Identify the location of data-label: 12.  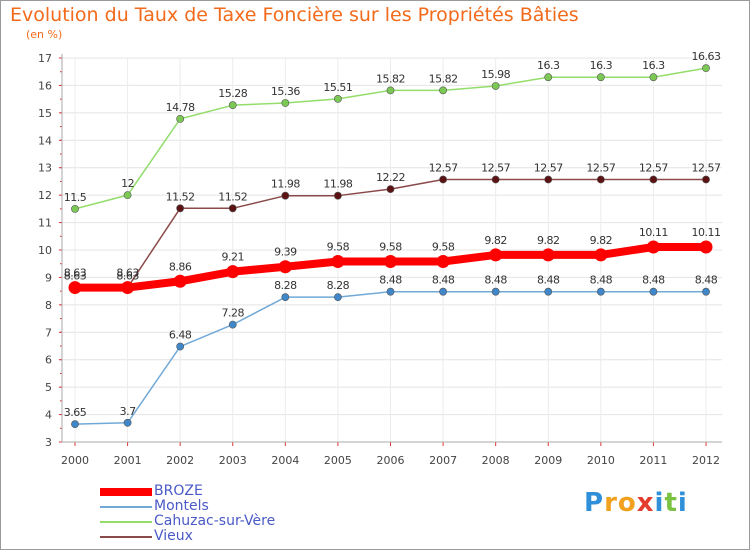
(127, 183).